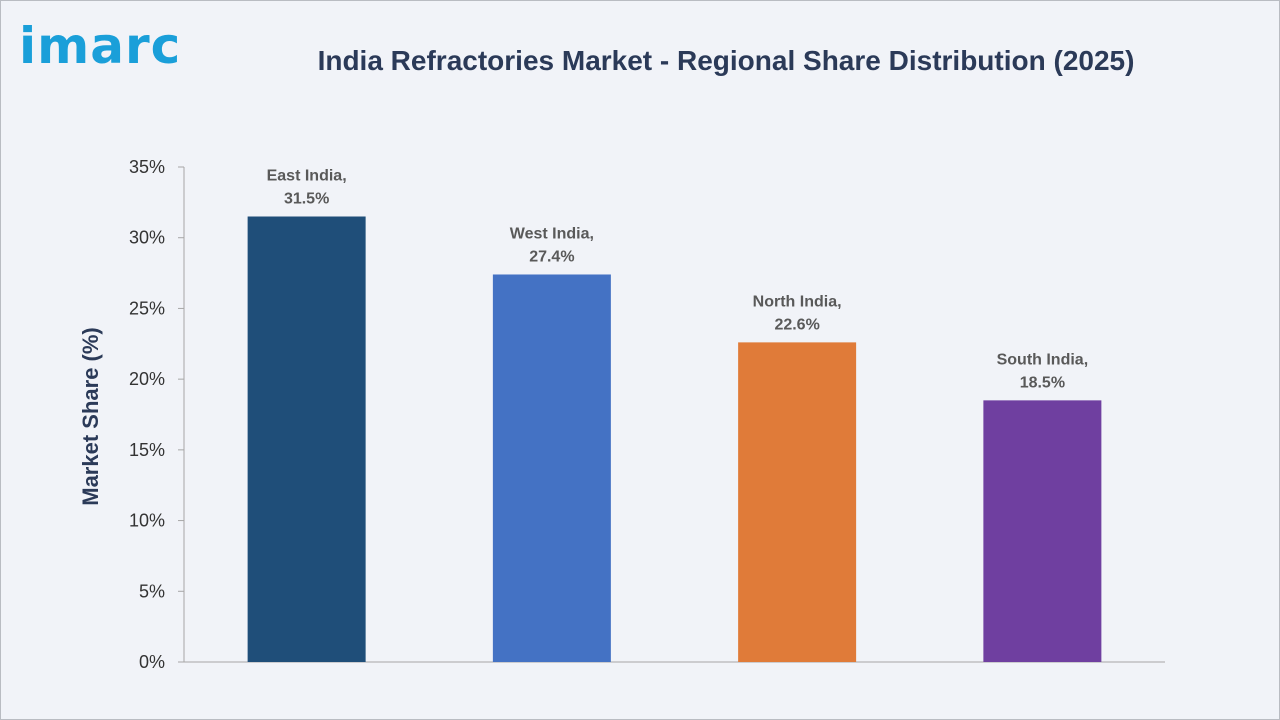 This screenshot has width=1280, height=720. Describe the element at coordinates (147, 308) in the screenshot. I see `y-tick-label: 25%` at that location.